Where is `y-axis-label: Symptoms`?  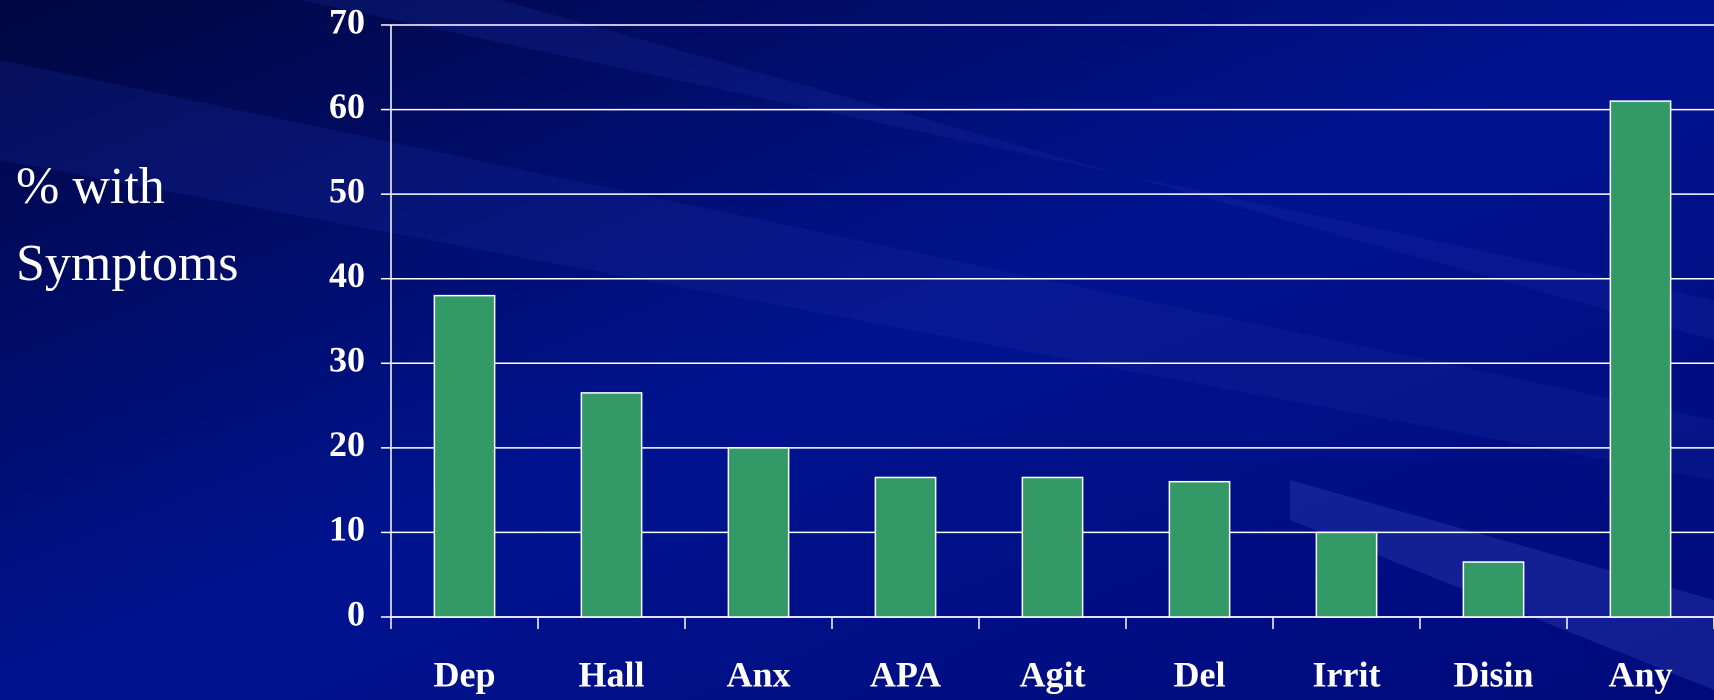
y-axis-label: Symptoms is located at coordinates (127, 263).